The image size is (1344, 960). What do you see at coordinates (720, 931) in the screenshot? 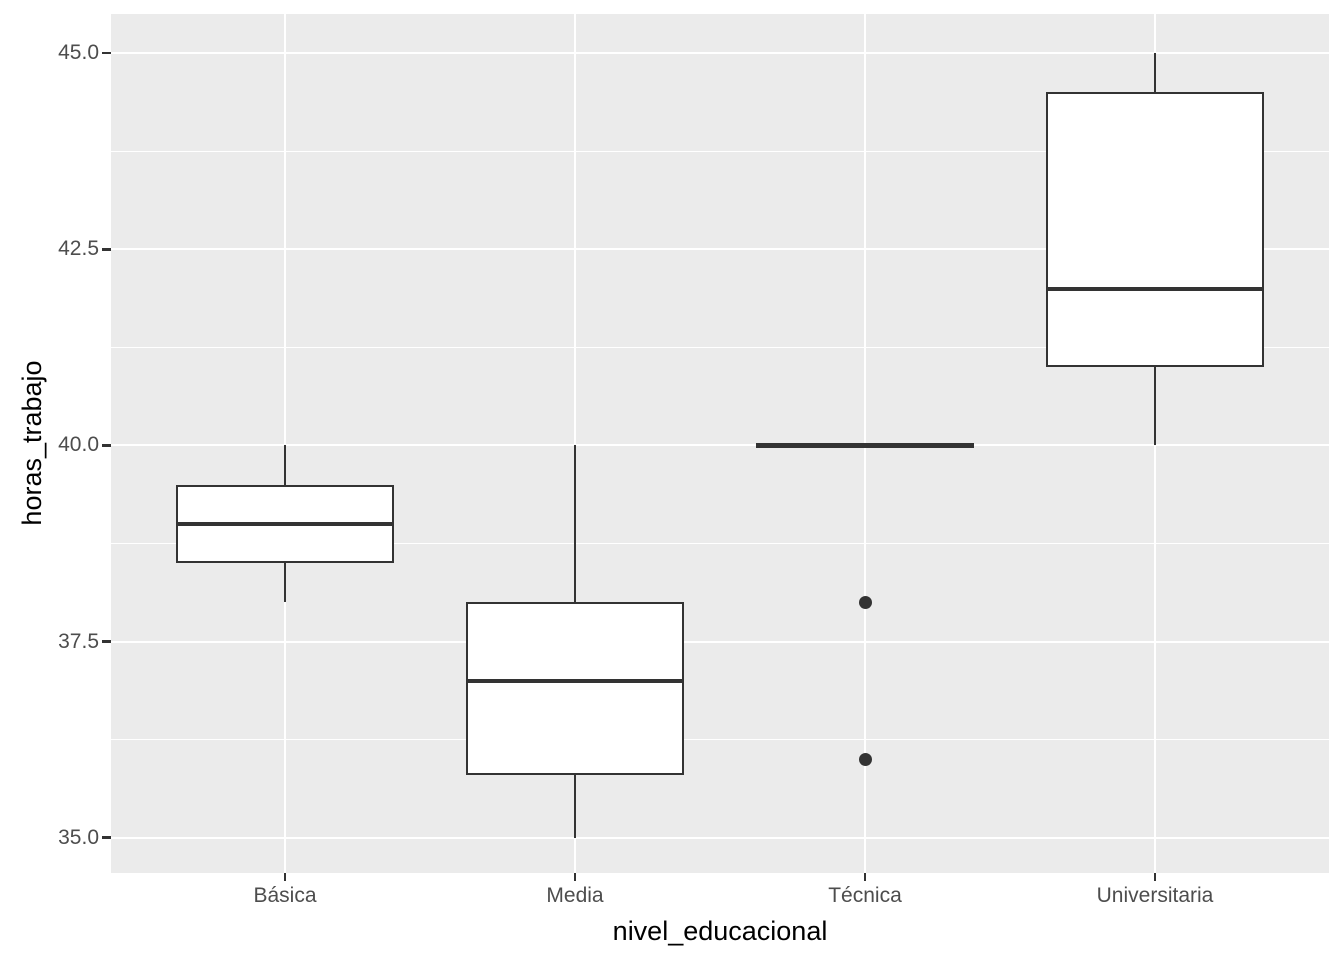
I see `x-axis-title: nivel_educacional` at bounding box center [720, 931].